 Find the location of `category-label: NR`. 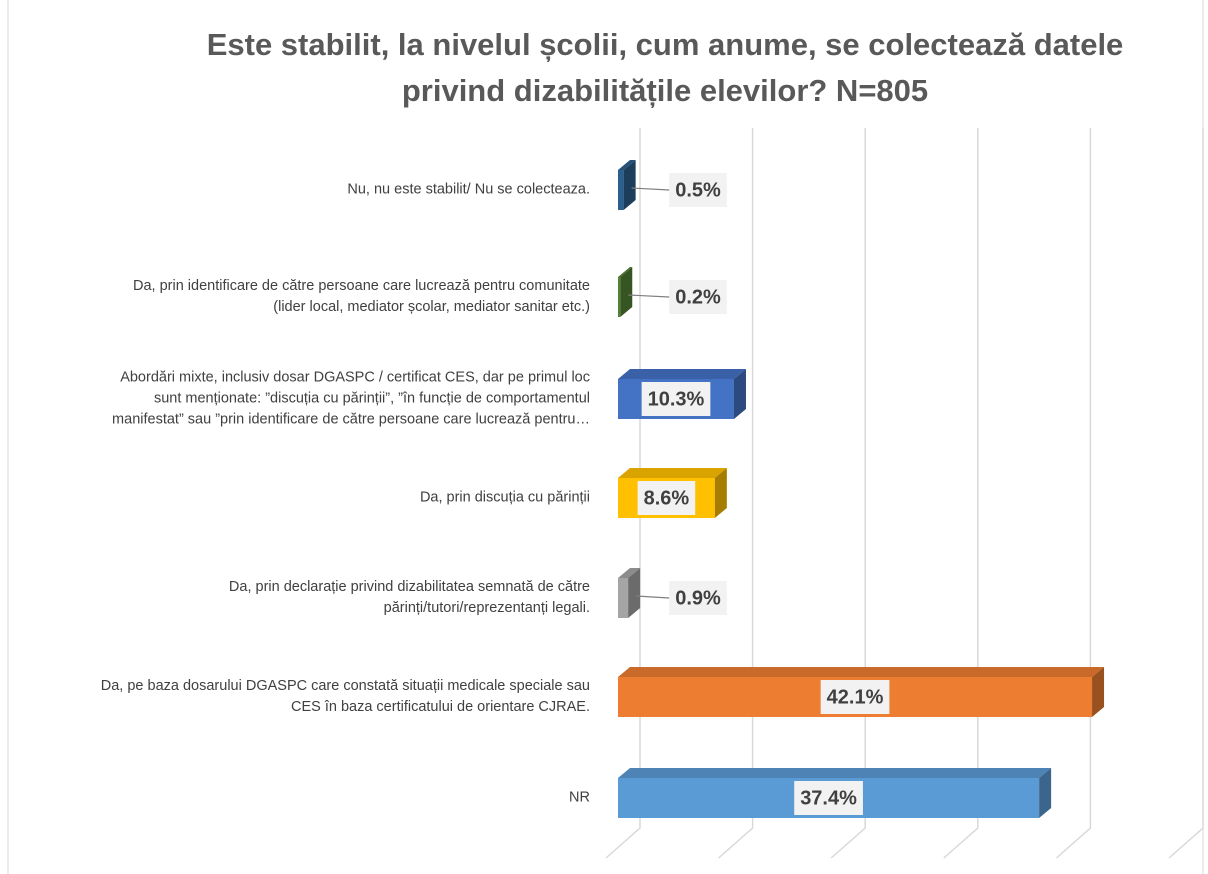

category-label: NR is located at coordinates (579, 797).